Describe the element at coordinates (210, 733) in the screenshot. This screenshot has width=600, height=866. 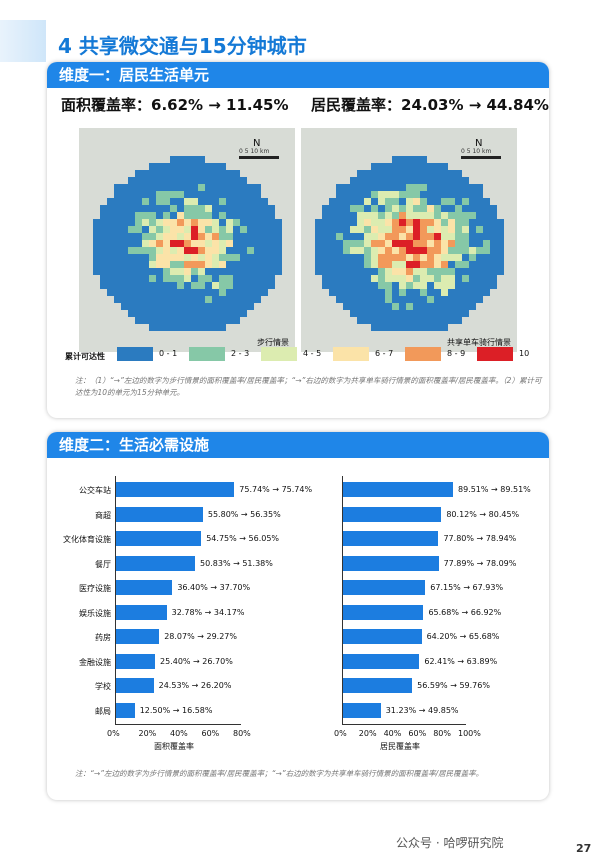
I see `x-tick-label: 60%` at that location.